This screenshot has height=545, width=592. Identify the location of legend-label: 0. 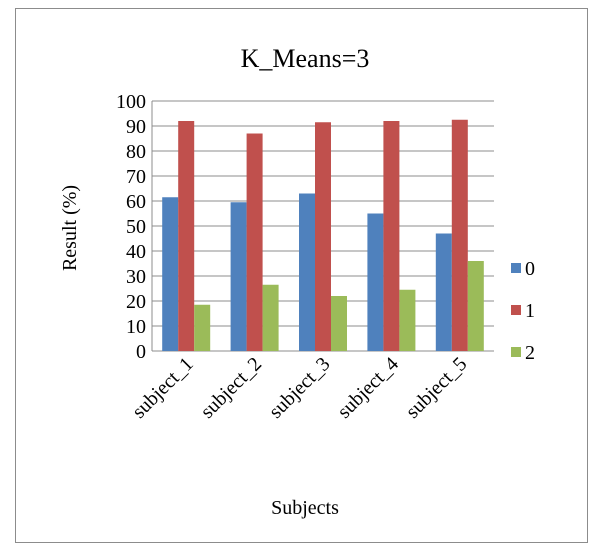
(530, 269).